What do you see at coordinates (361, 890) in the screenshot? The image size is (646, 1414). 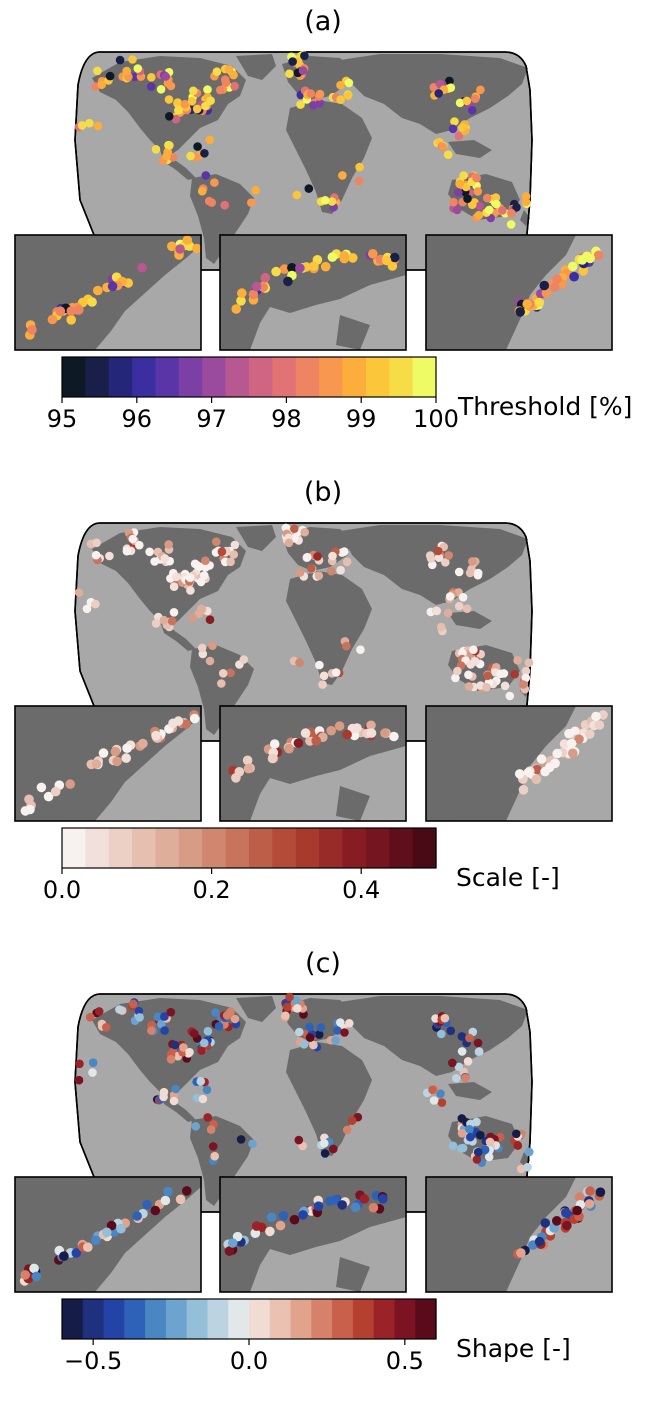 I see `colorbar-tick-label: 0.4` at bounding box center [361, 890].